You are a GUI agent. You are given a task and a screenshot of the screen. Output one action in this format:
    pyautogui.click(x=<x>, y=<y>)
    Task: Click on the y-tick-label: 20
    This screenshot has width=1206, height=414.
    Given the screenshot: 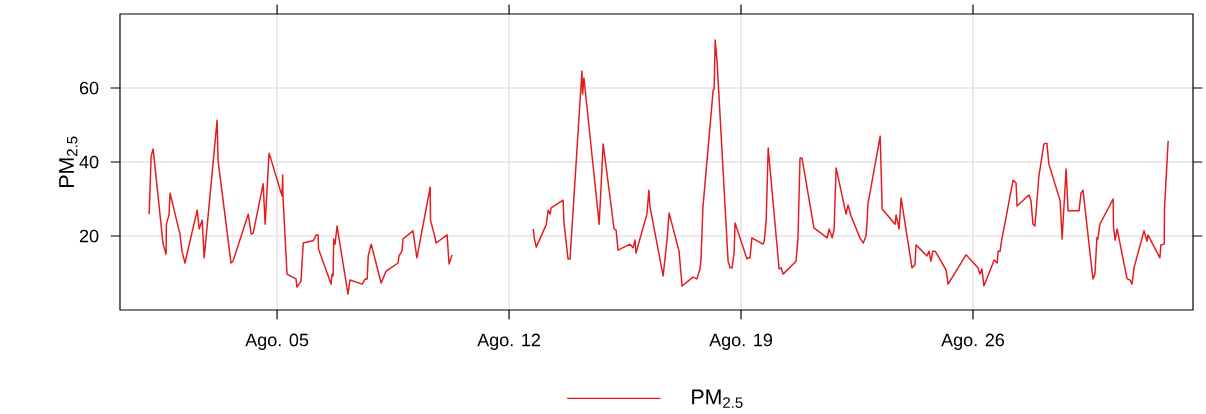 What is the action you would take?
    pyautogui.click(x=89, y=236)
    